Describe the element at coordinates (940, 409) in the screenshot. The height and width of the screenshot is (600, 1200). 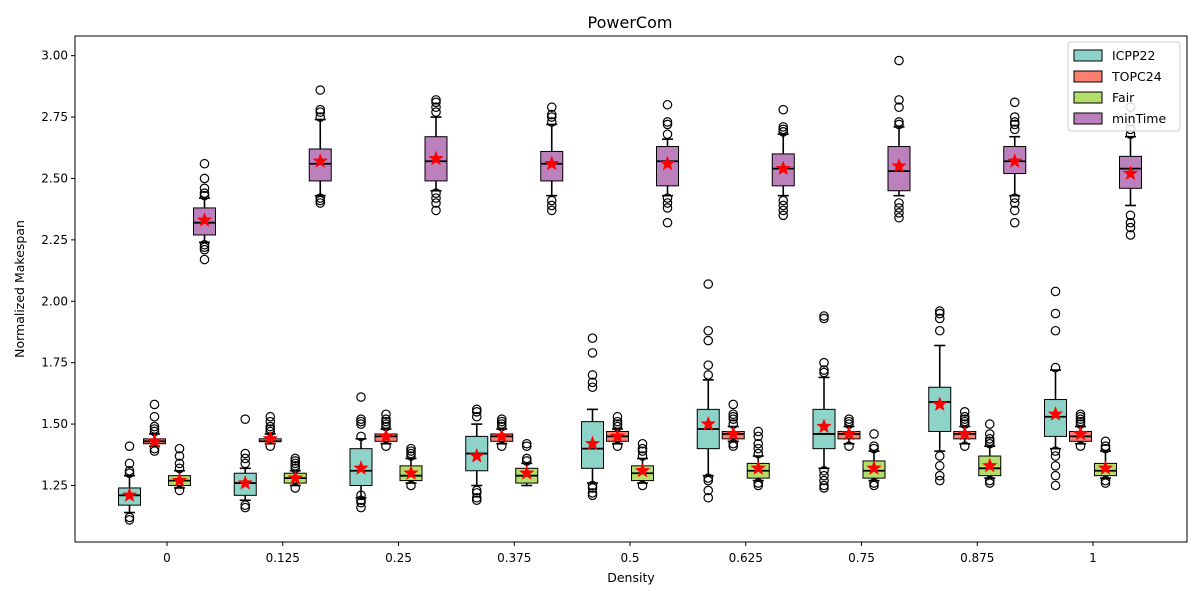
I see `box-iqr` at that location.